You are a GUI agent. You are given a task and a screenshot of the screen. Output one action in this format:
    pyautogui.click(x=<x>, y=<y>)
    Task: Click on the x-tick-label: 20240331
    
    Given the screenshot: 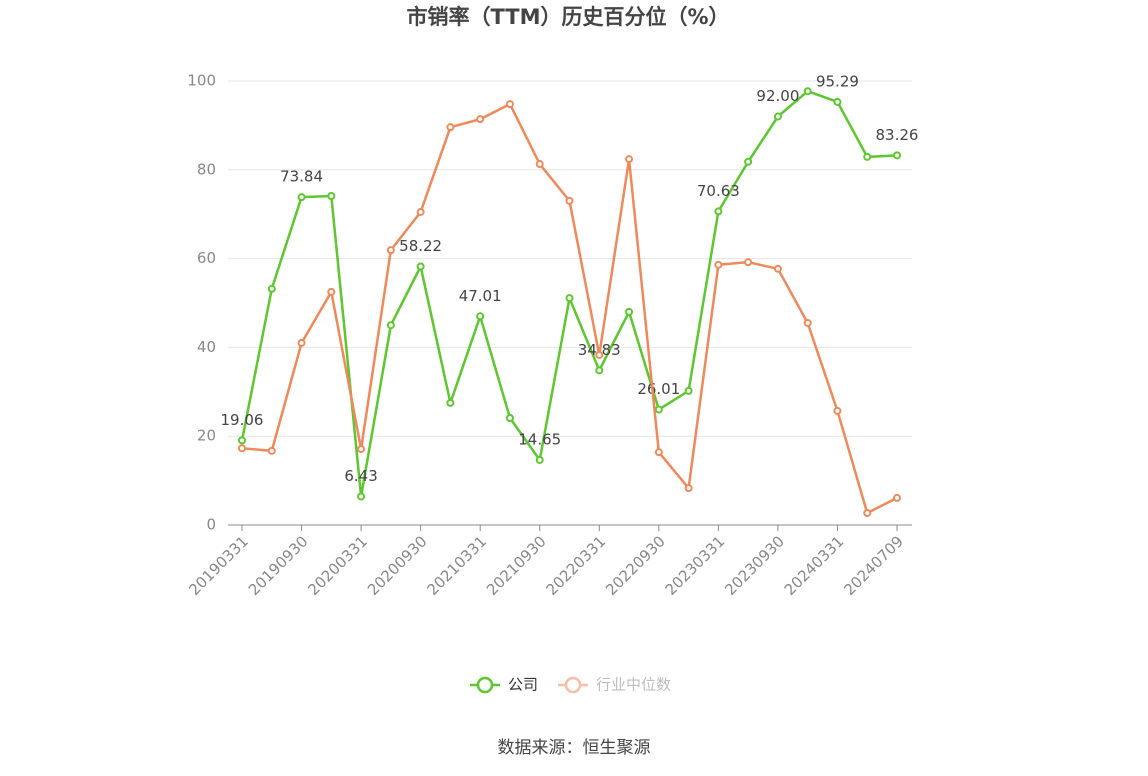 What is the action you would take?
    pyautogui.click(x=814, y=565)
    